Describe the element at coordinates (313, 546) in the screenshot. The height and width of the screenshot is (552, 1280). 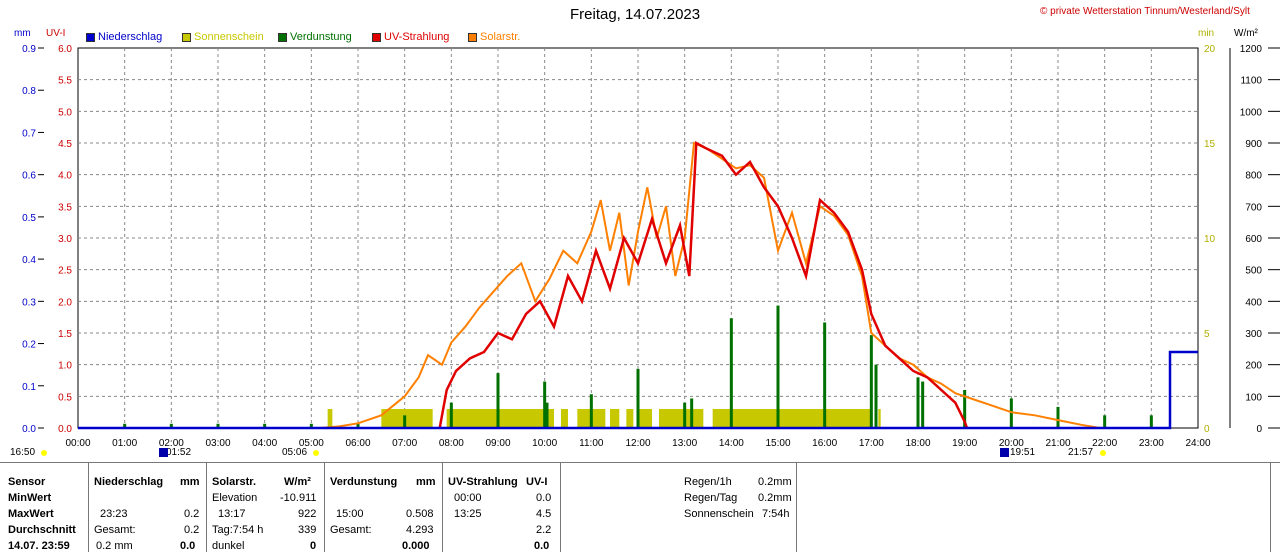
I see `cell: 0` at that location.